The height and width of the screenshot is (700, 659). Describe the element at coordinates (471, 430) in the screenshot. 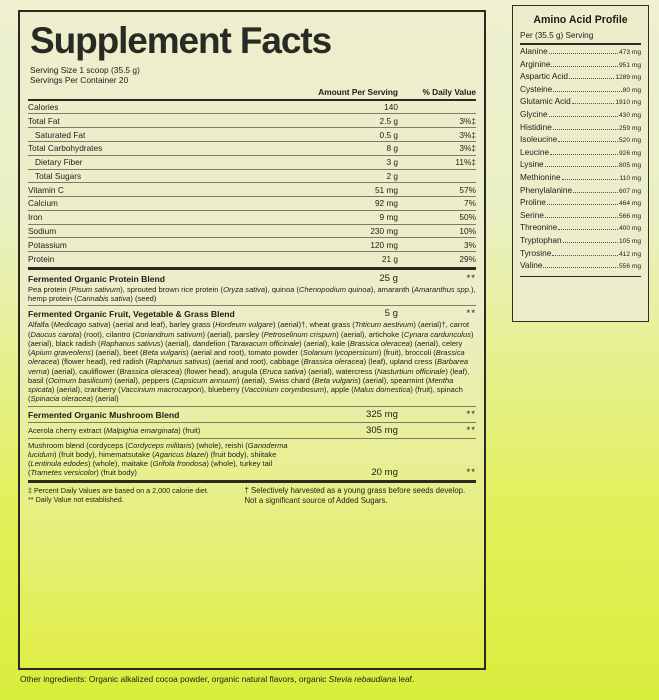

I see `acerola-daily-value: **` at that location.